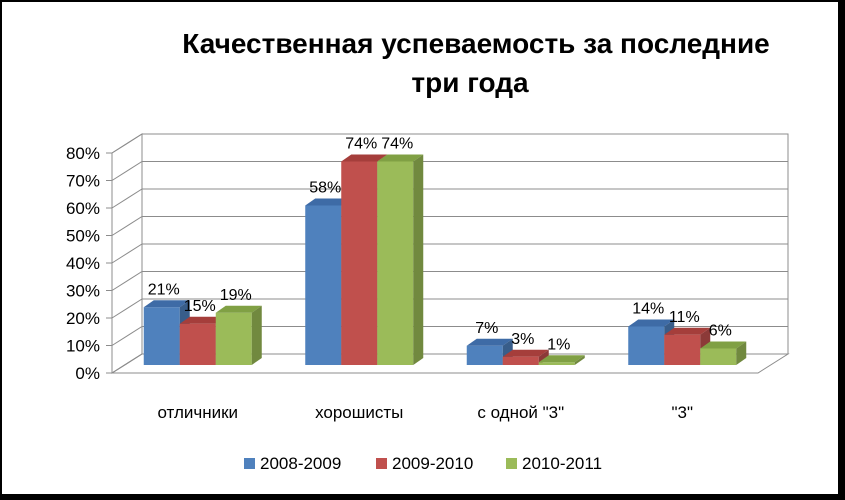 The width and height of the screenshot is (845, 500). I want to click on data-label: 7%, so click(486, 328).